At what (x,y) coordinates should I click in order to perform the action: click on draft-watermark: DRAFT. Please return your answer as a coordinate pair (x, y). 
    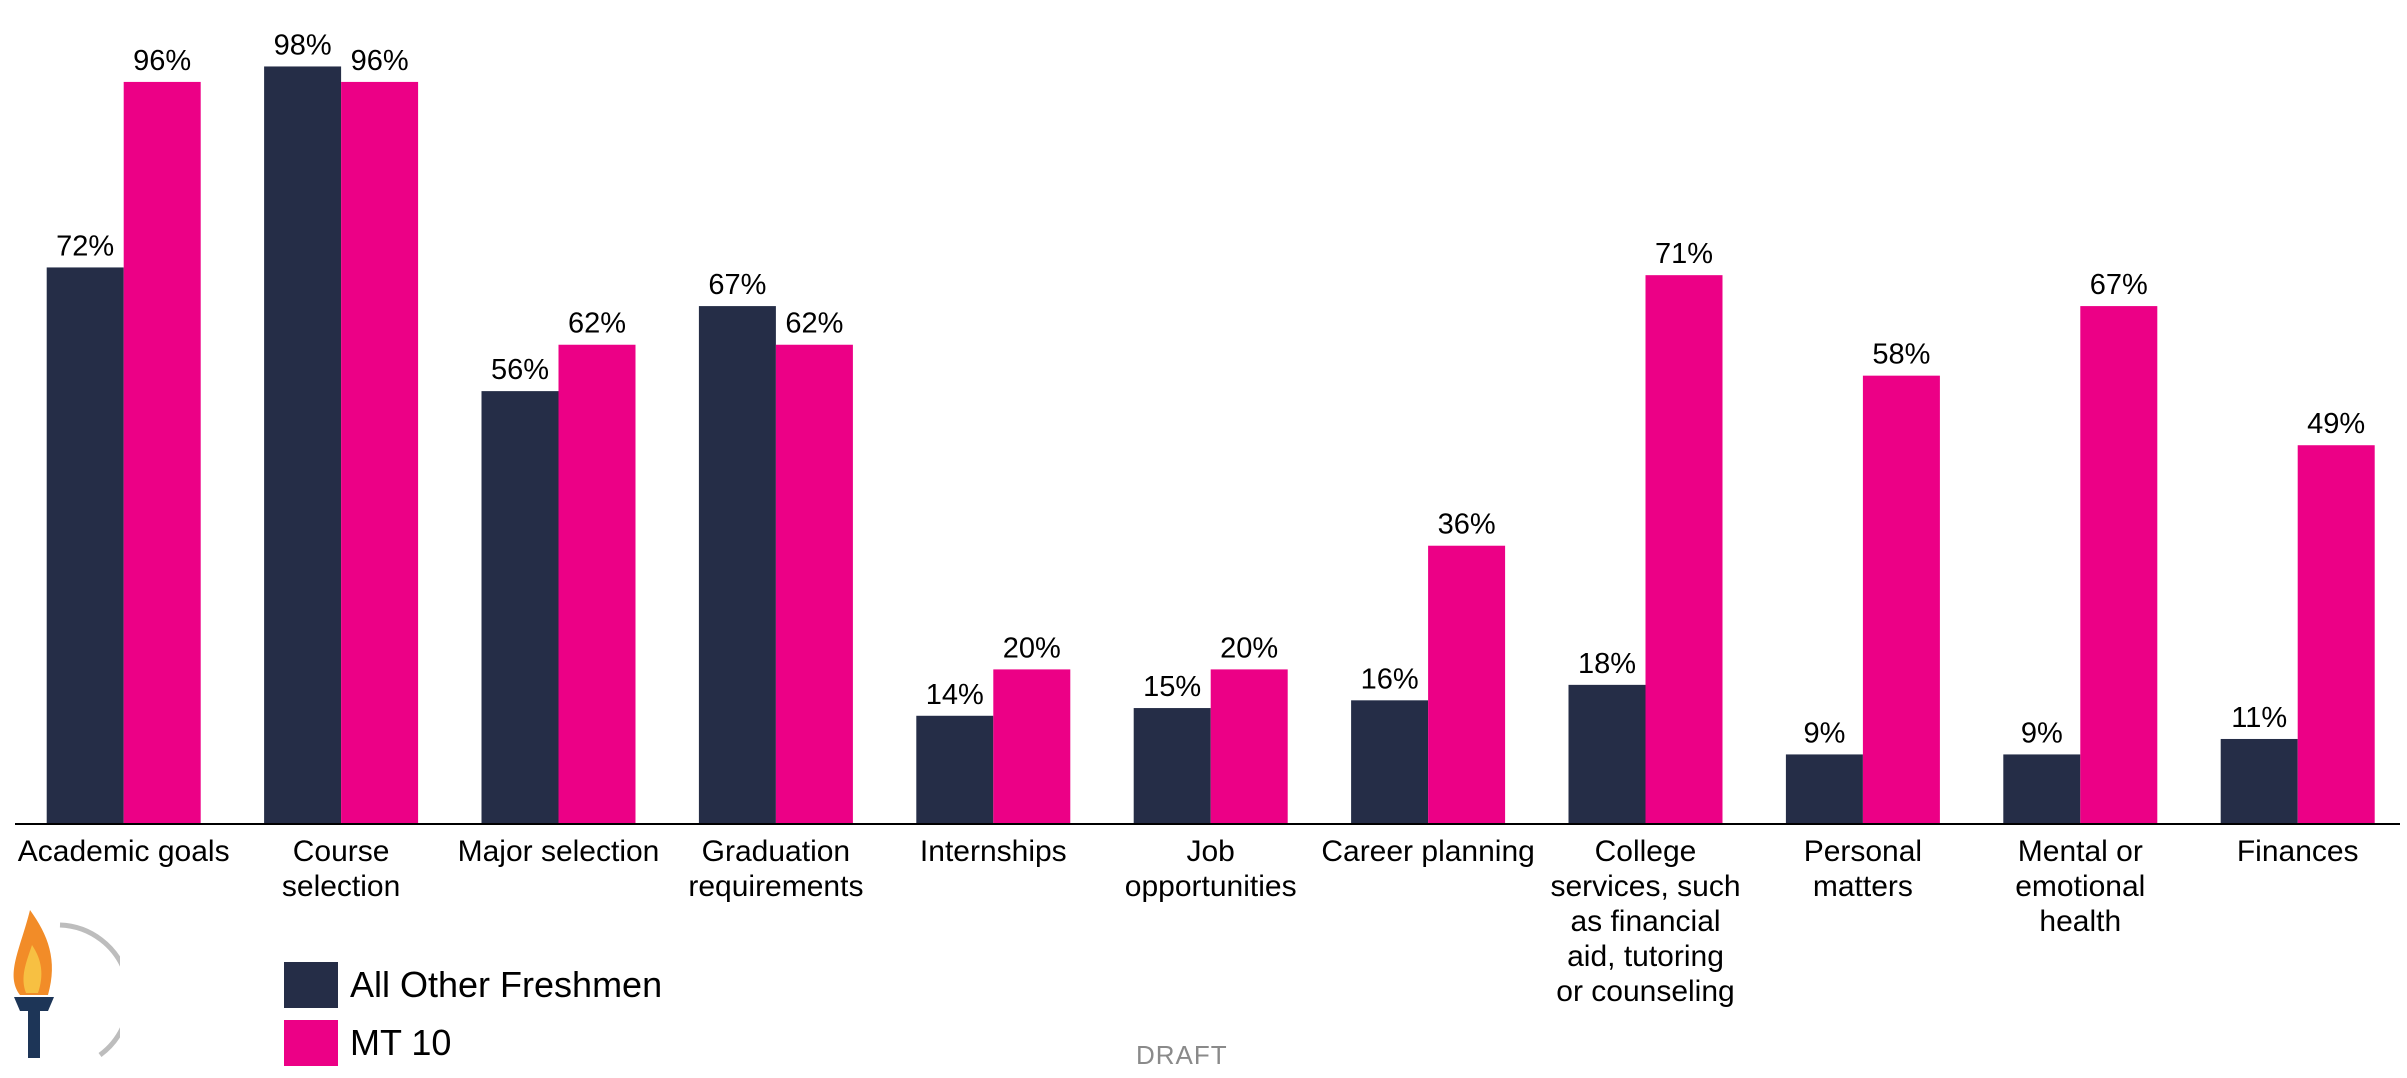
    Looking at the image, I should click on (1182, 1055).